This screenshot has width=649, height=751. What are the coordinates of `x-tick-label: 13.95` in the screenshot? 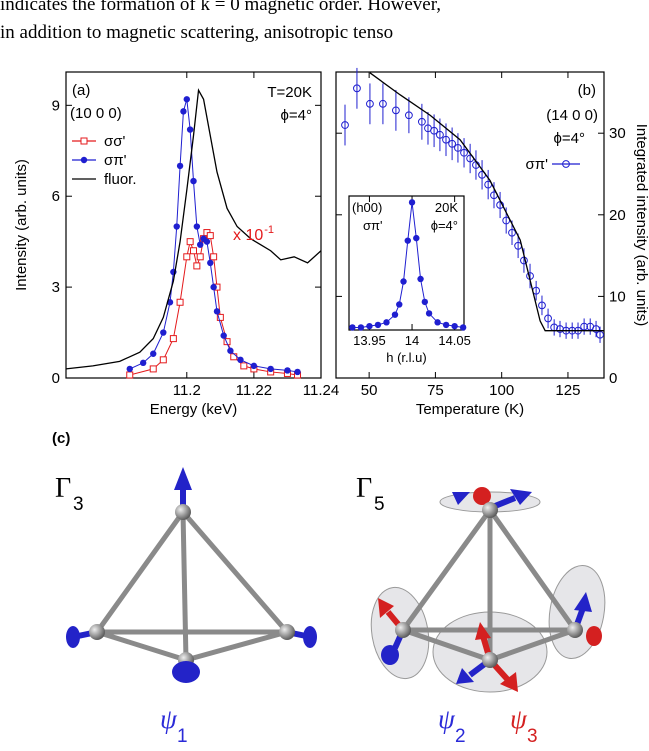 It's located at (369, 340).